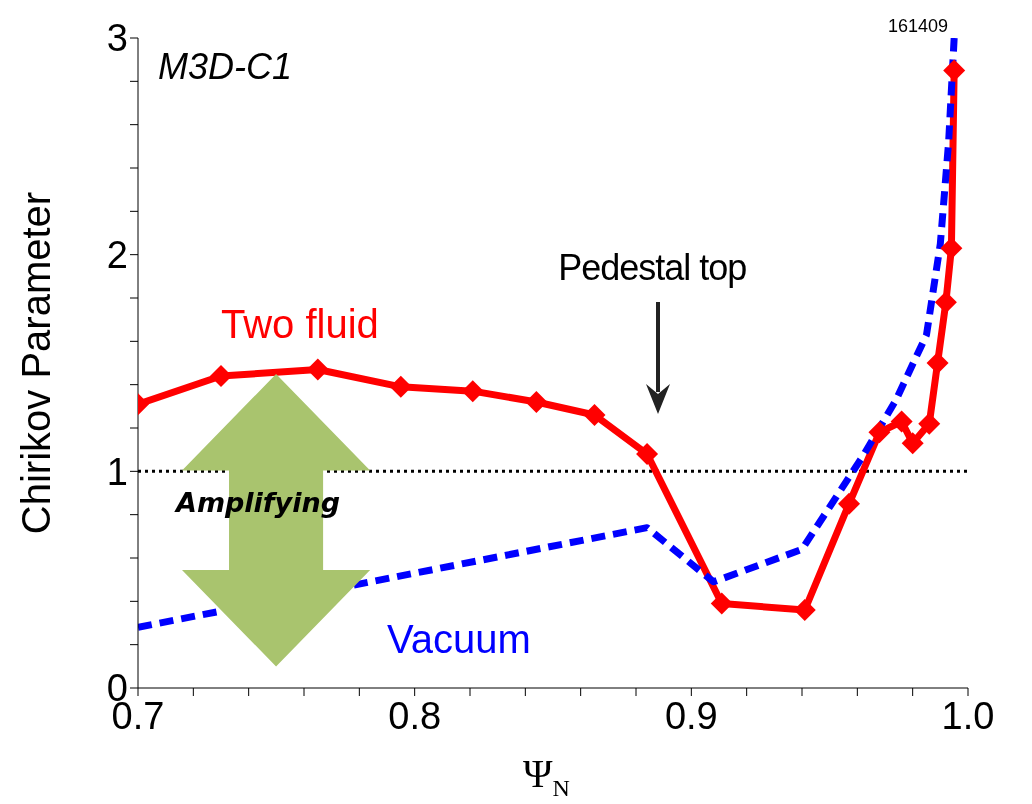 The width and height of the screenshot is (1032, 804). What do you see at coordinates (117, 38) in the screenshot?
I see `y-tick-label: 3` at bounding box center [117, 38].